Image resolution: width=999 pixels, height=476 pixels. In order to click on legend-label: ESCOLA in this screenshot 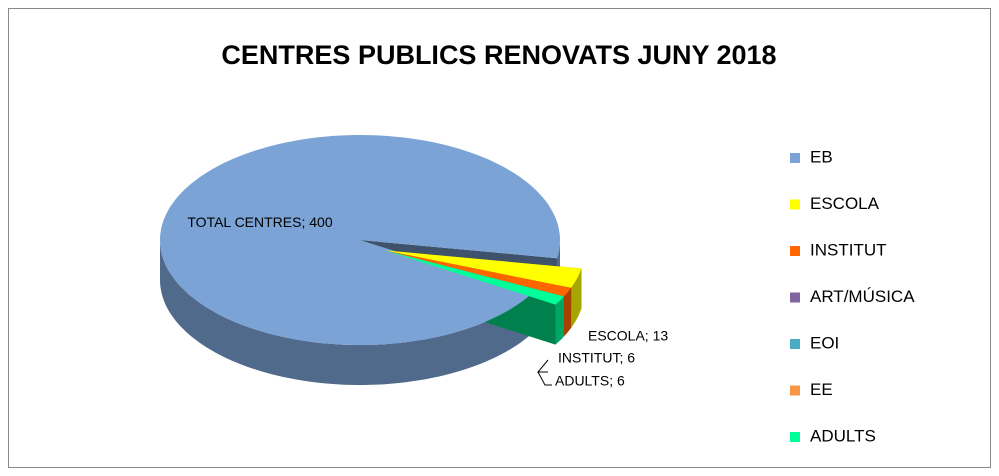, I will do `click(845, 203)`.